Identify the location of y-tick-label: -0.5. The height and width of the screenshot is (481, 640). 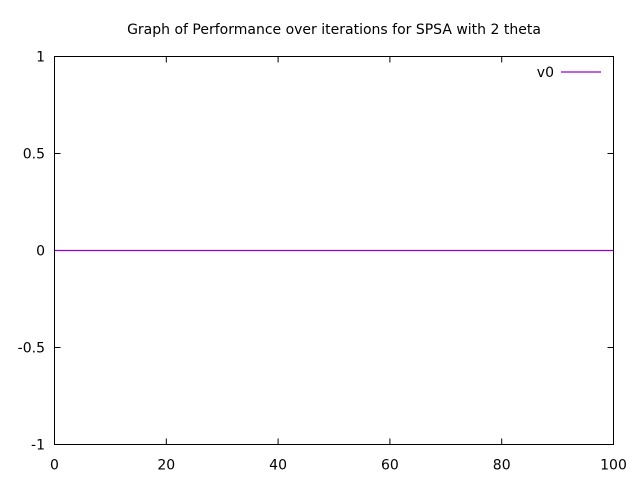
(31, 349).